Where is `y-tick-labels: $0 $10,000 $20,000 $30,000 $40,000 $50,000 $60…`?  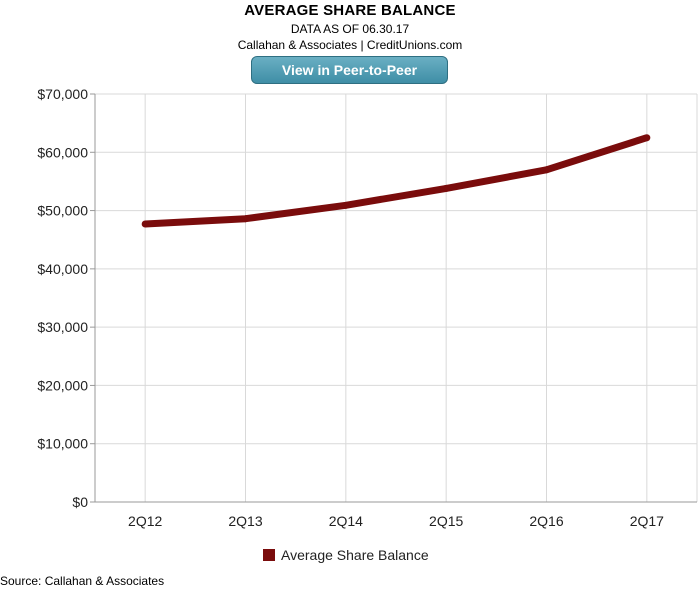 y-tick-labels: $0 $10,000 $20,000 $30,000 $40,000 $50,000 $60… is located at coordinates (62, 298).